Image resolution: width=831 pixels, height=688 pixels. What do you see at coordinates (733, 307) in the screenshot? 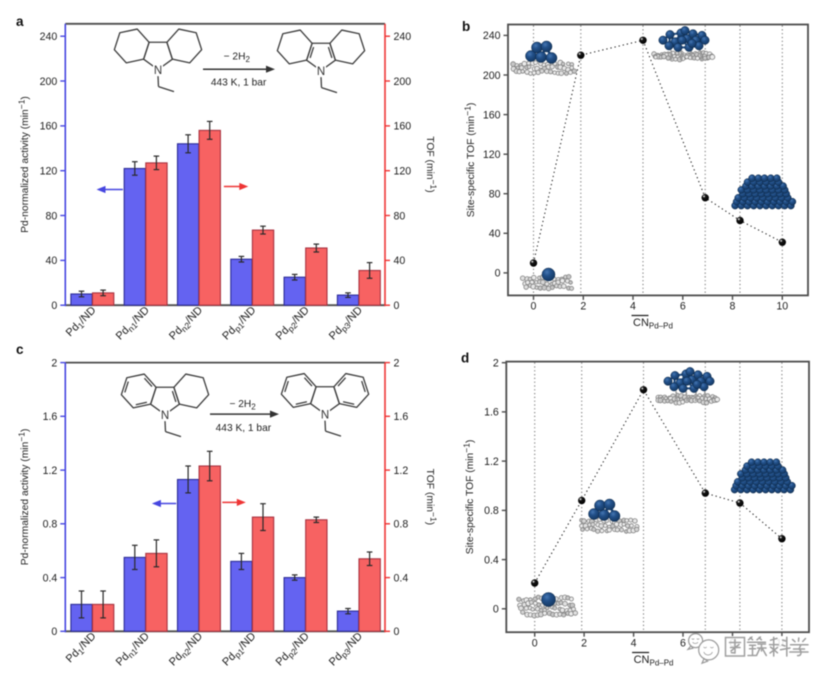
I see `svg-text: 8` at bounding box center [733, 307].